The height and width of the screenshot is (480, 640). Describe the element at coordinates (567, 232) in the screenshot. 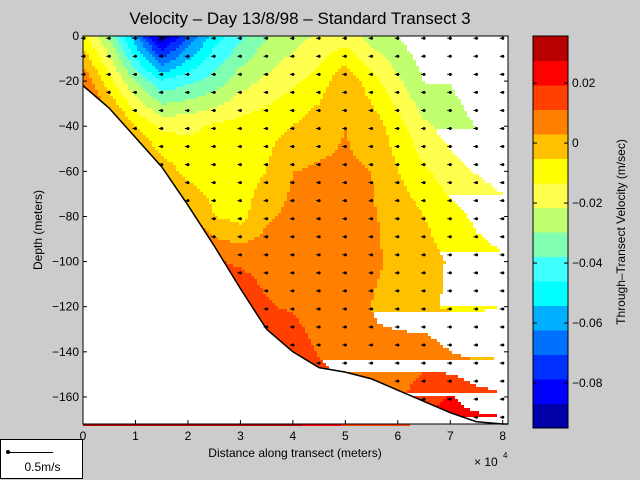

I see `colorbar: 0.02 0 −0.02 −0.04 −0.06 −0.08` at that location.